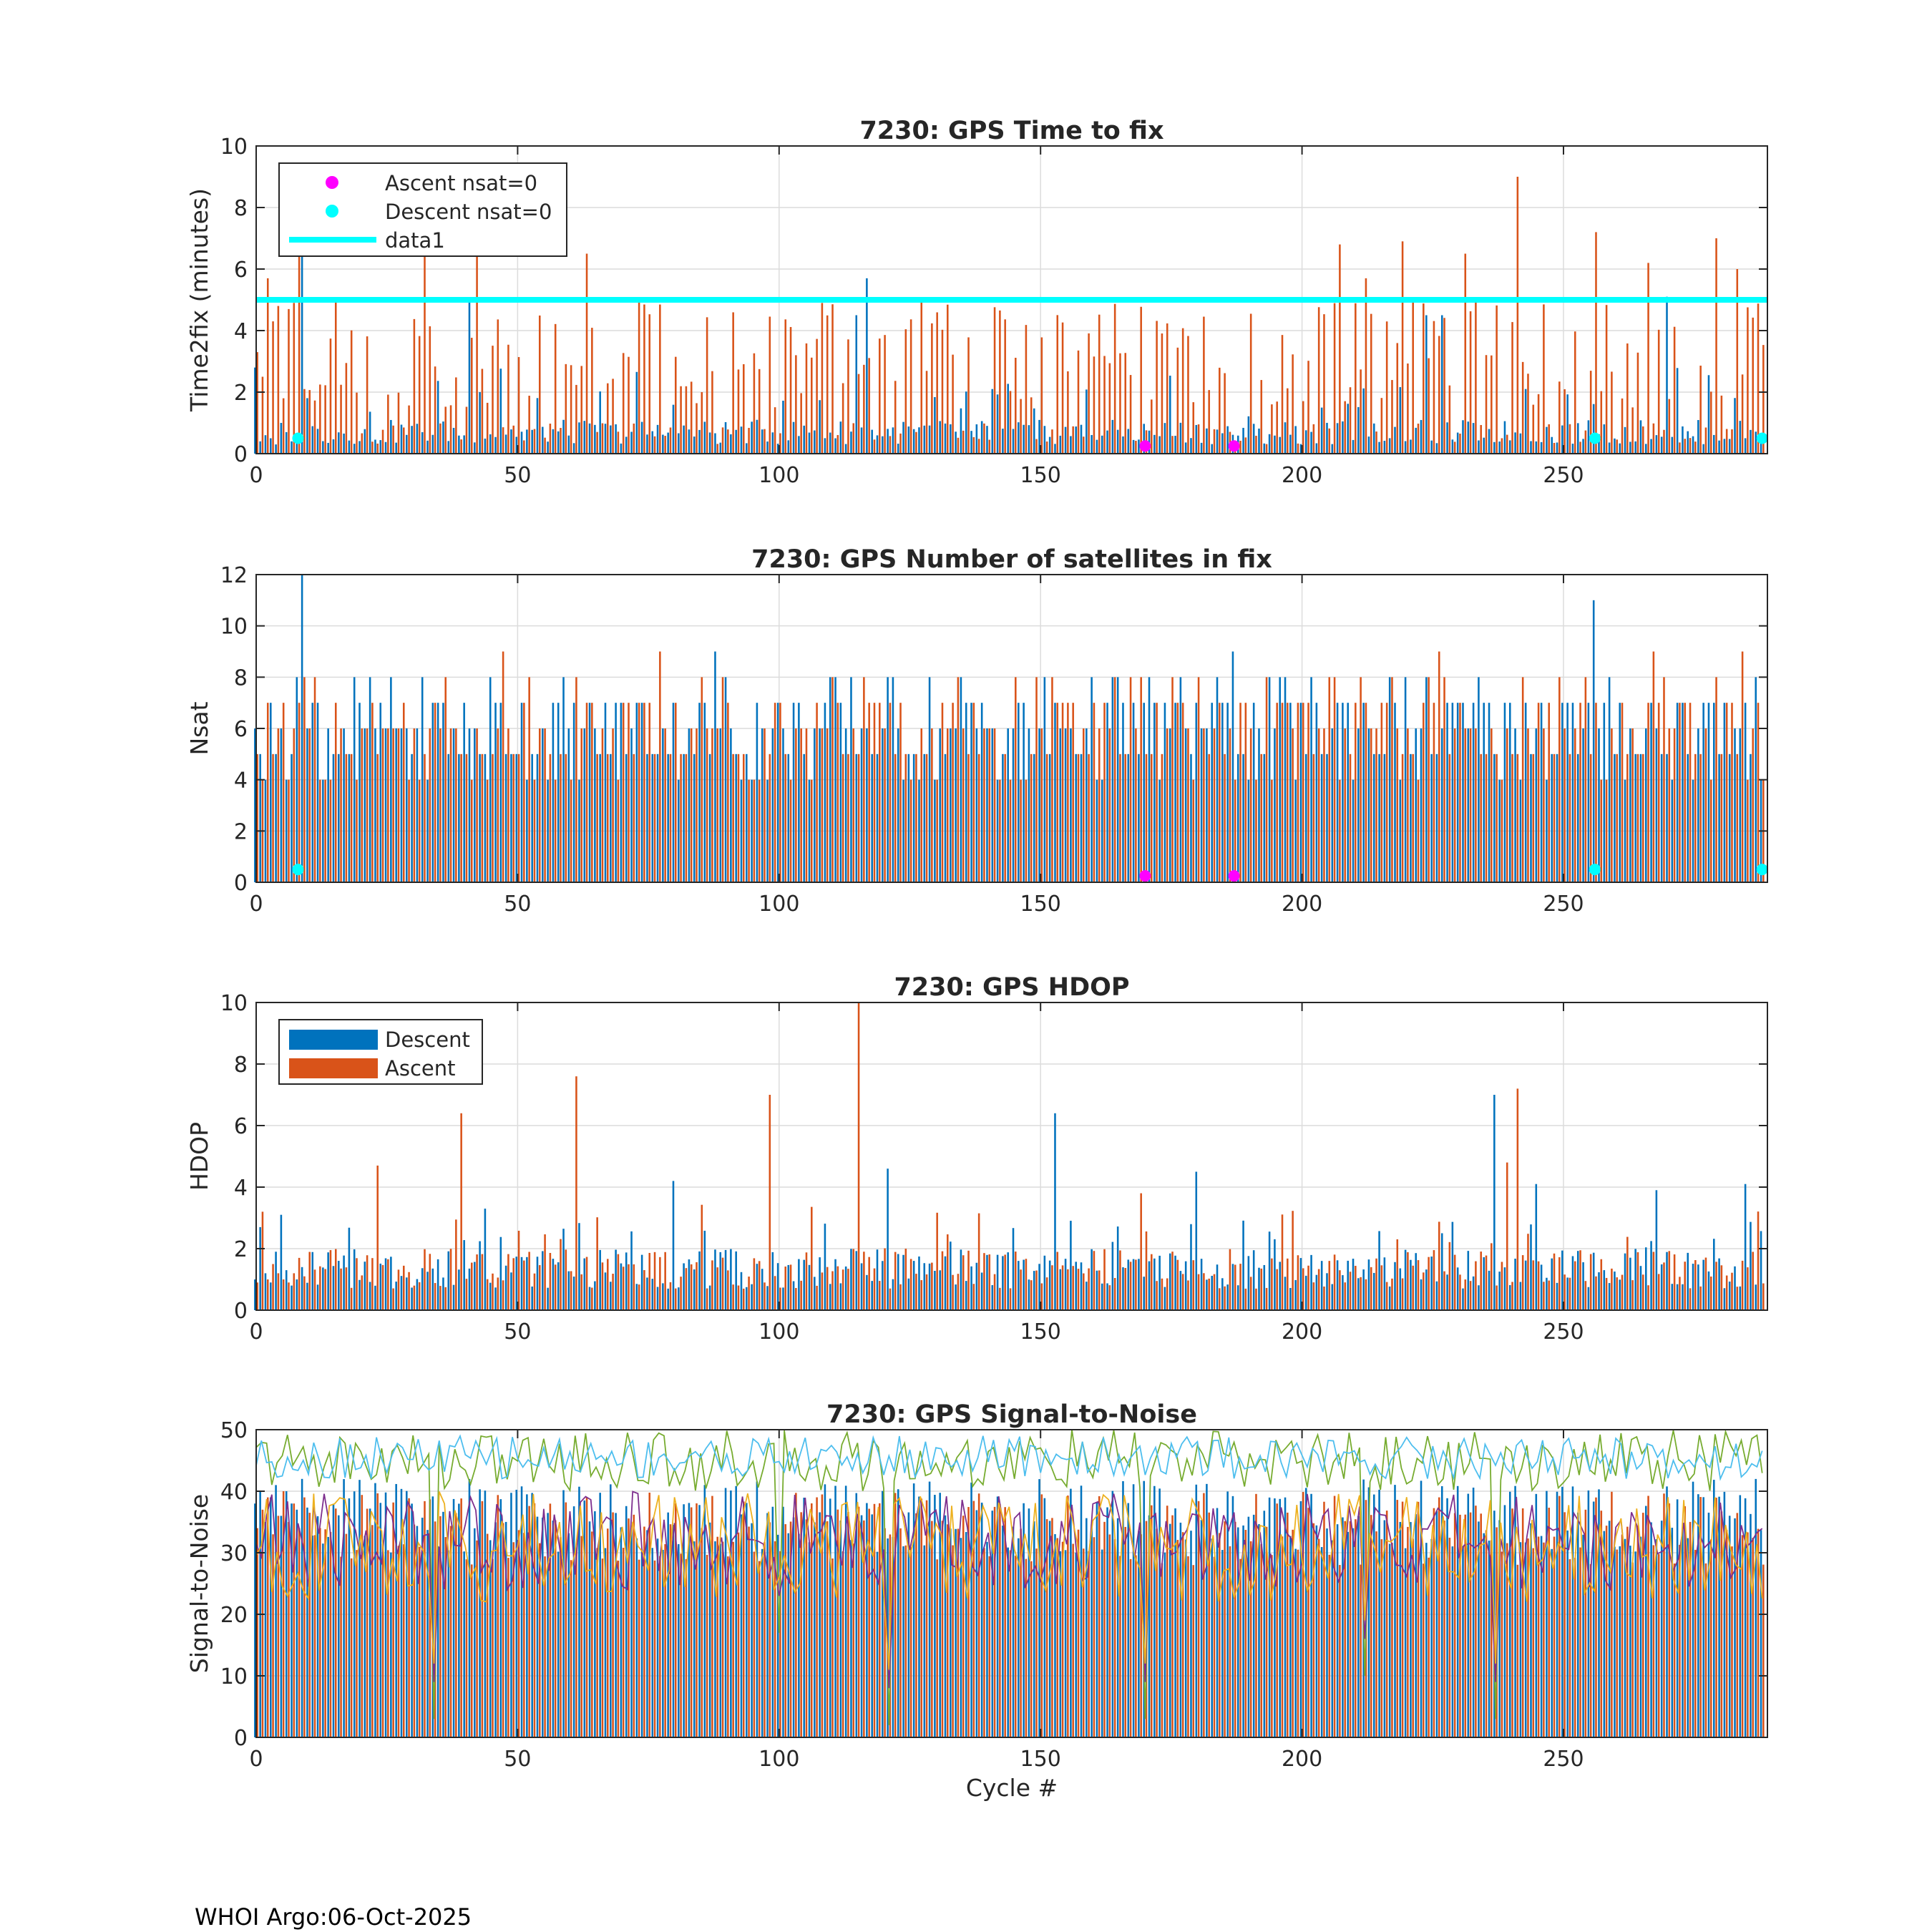 This screenshot has width=1932, height=1932. What do you see at coordinates (427, 1040) in the screenshot?
I see `legend-entry: Descent` at bounding box center [427, 1040].